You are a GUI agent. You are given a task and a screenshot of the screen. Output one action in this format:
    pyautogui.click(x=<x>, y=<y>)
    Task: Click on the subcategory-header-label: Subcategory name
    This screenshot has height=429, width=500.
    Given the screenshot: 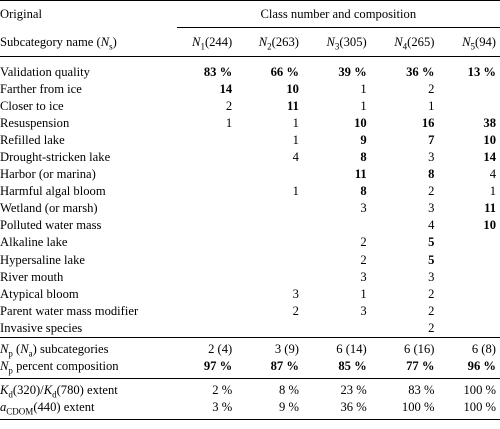 What is the action you would take?
    pyautogui.click(x=47, y=41)
    